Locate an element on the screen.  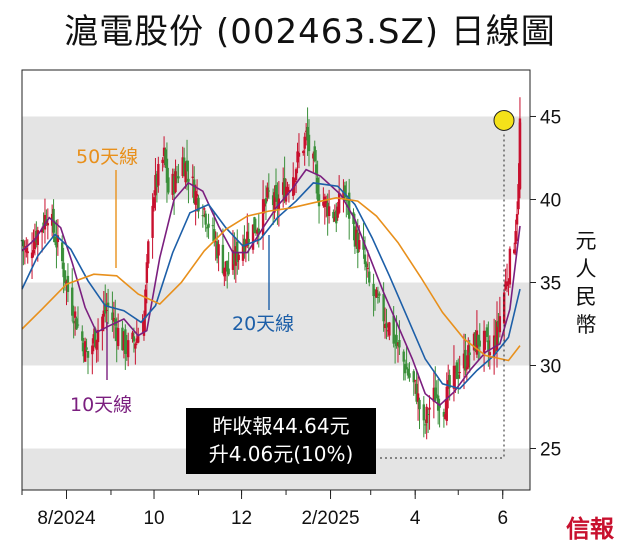
y-tick-label: 35 is located at coordinates (550, 283).